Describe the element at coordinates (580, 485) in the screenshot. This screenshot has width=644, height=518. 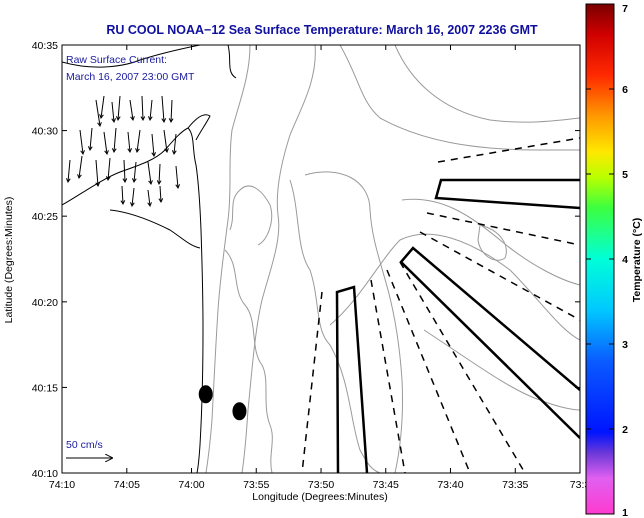
I see `x-tick-label: 73:3` at that location.